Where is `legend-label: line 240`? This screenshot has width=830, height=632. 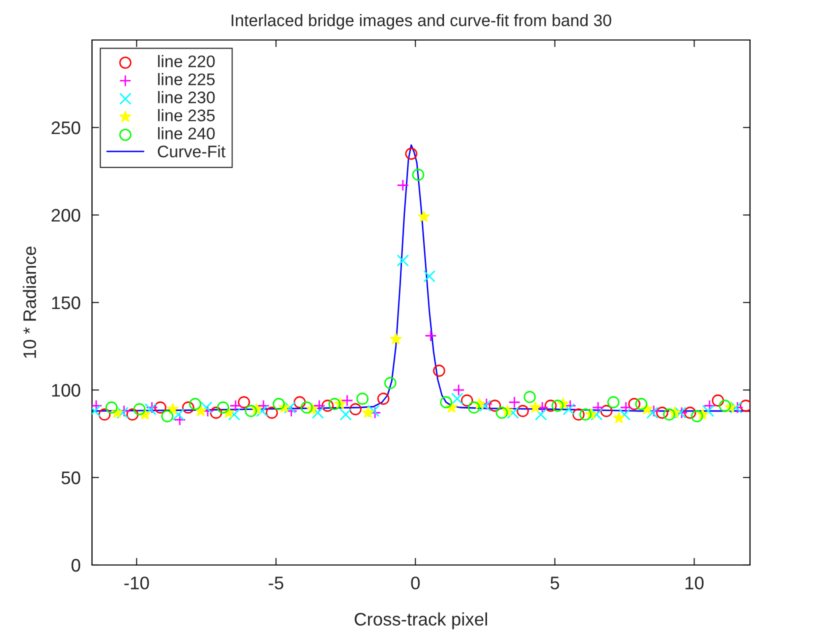
legend-label: line 240 is located at coordinates (186, 133).